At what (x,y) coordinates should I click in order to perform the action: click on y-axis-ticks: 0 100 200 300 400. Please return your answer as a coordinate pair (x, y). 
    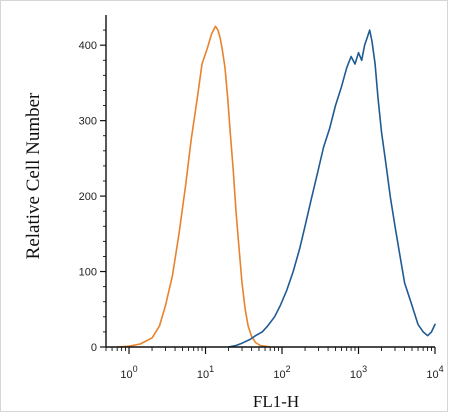
    Looking at the image, I should click on (92, 197).